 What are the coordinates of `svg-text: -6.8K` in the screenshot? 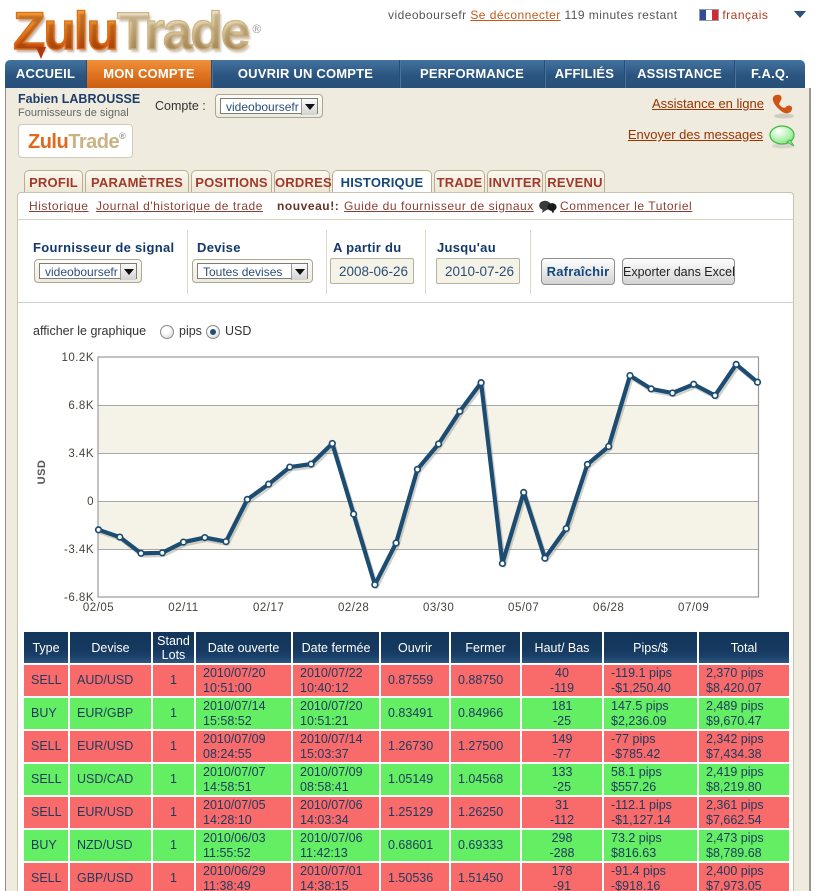 It's located at (79, 598).